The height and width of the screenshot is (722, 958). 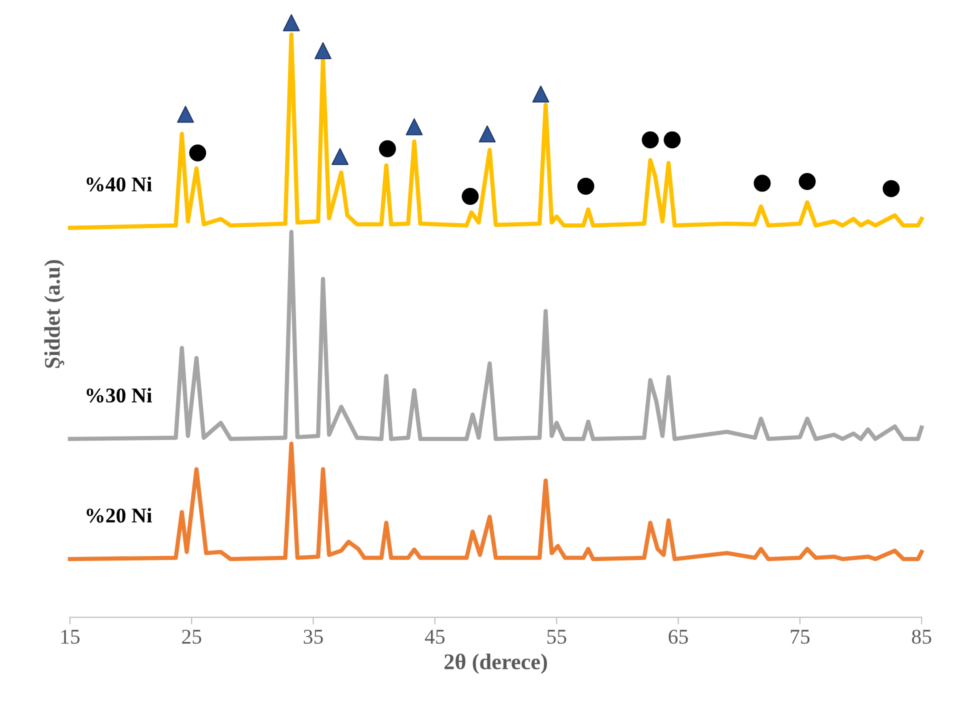 What do you see at coordinates (119, 515) in the screenshot?
I see `series-label: %20 Ni` at bounding box center [119, 515].